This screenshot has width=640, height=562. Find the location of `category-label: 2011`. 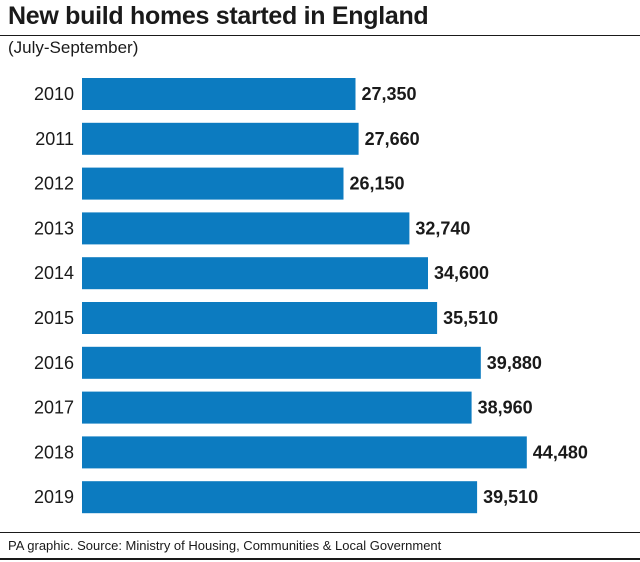

category-label: 2011 is located at coordinates (54, 139).